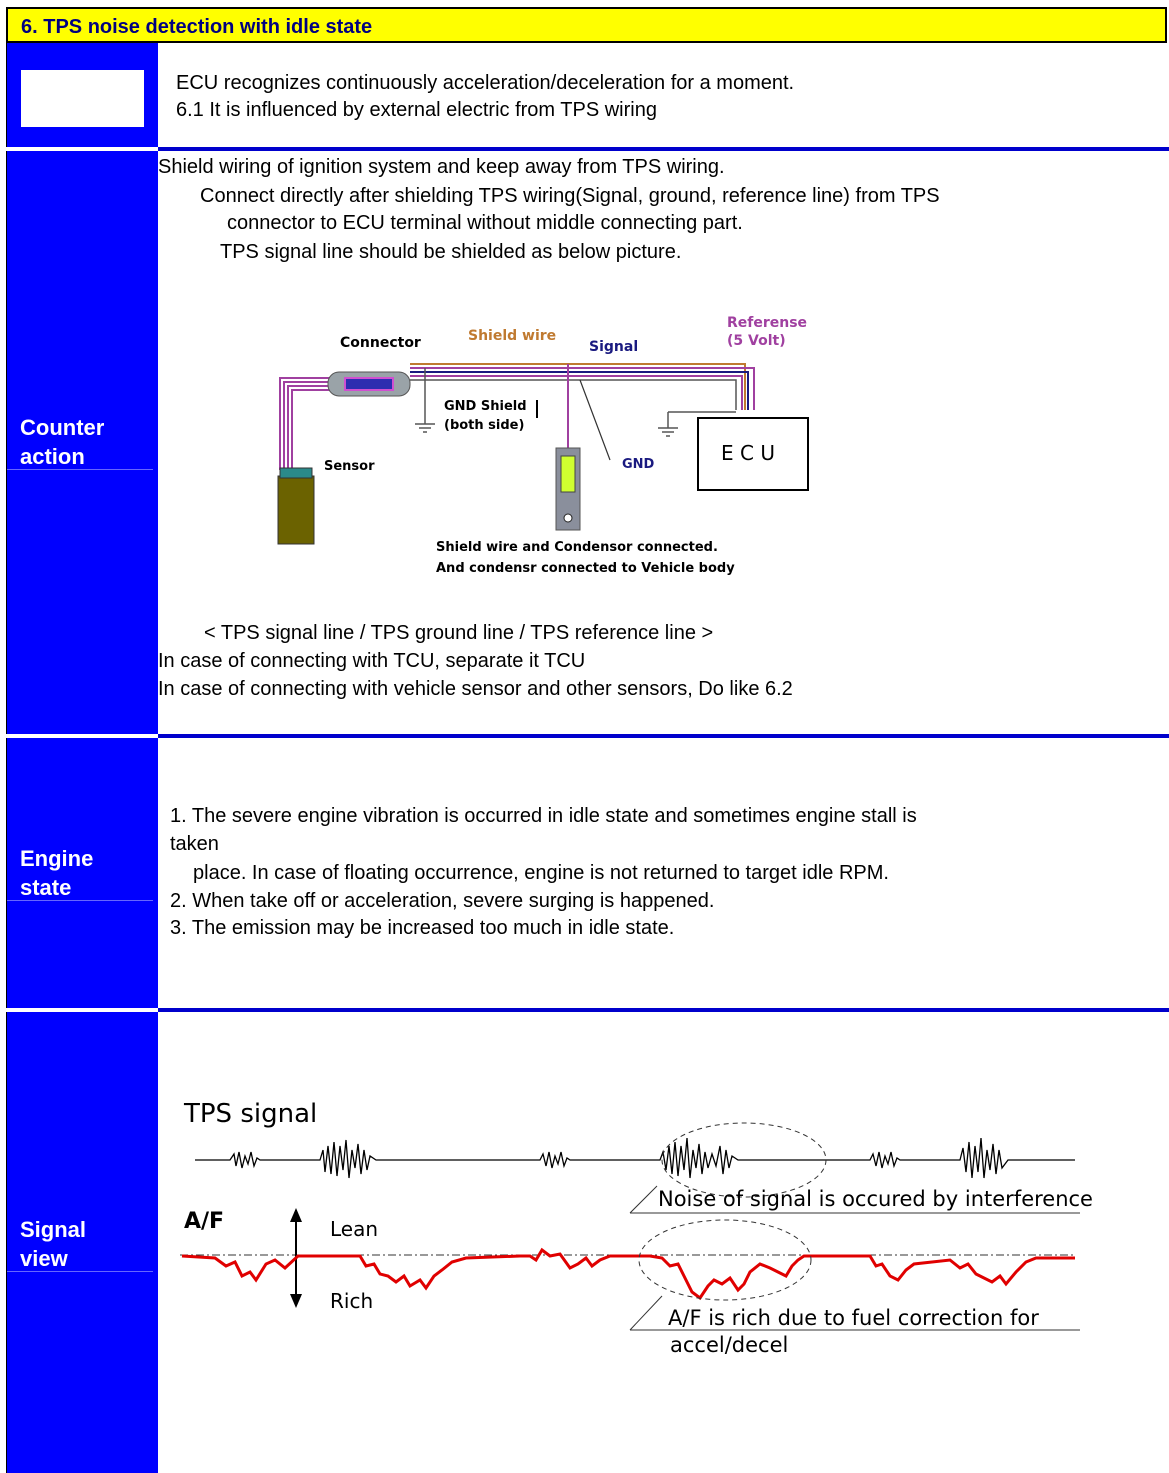  What do you see at coordinates (82, 98) in the screenshot?
I see `blank-label-box` at bounding box center [82, 98].